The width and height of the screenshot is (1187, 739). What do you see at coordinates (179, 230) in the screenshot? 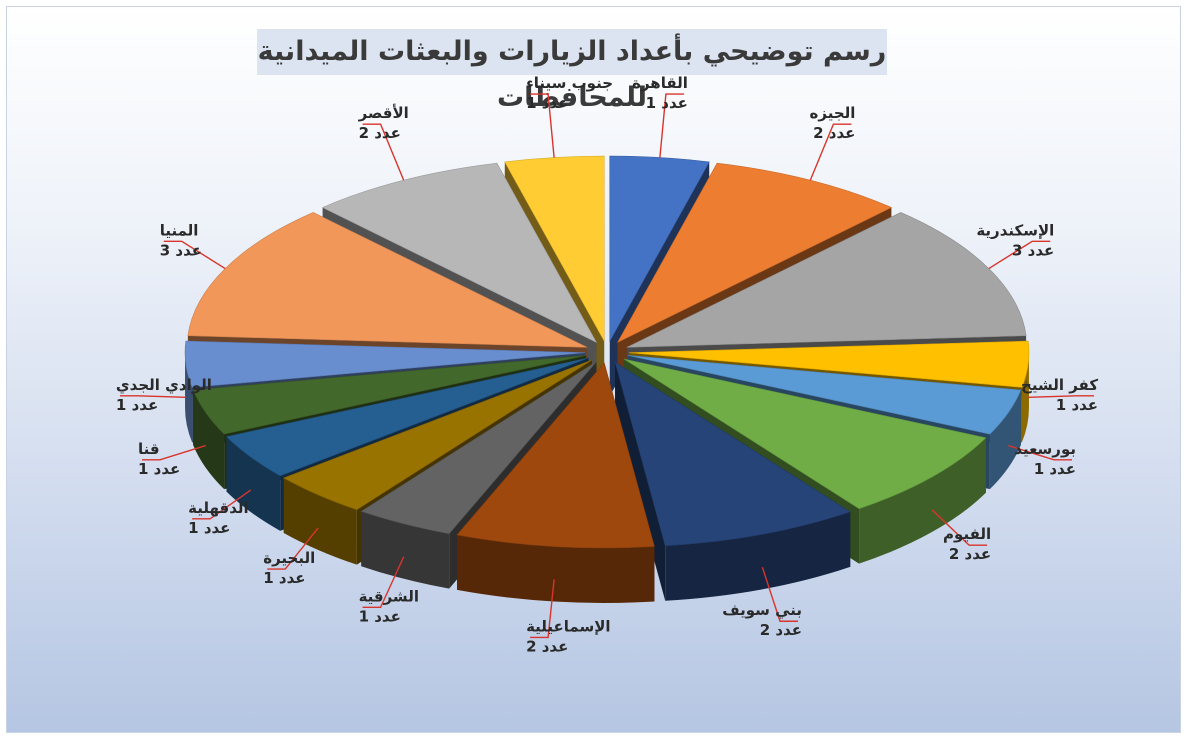
I see `slice-label: المنيا` at bounding box center [179, 230].